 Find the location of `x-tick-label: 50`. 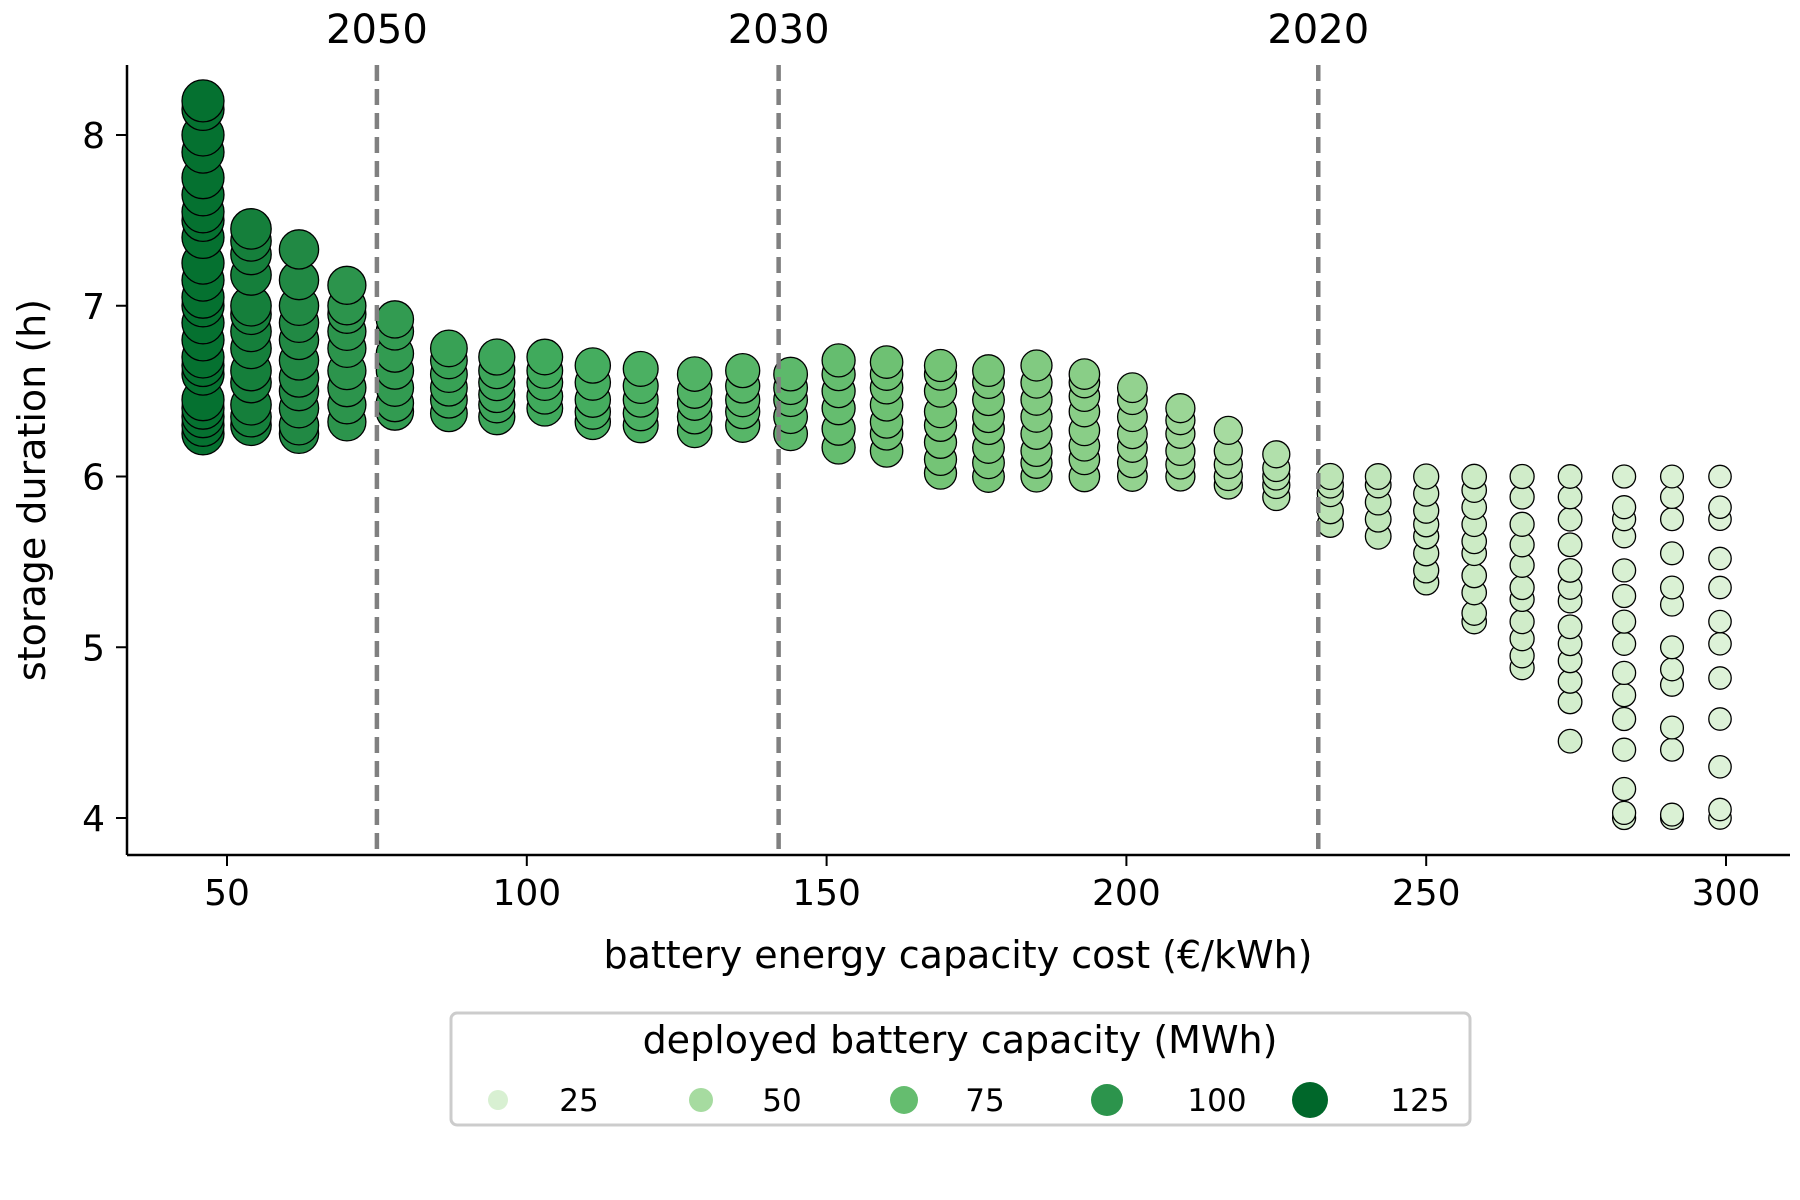

x-tick-label: 50 is located at coordinates (227, 893).